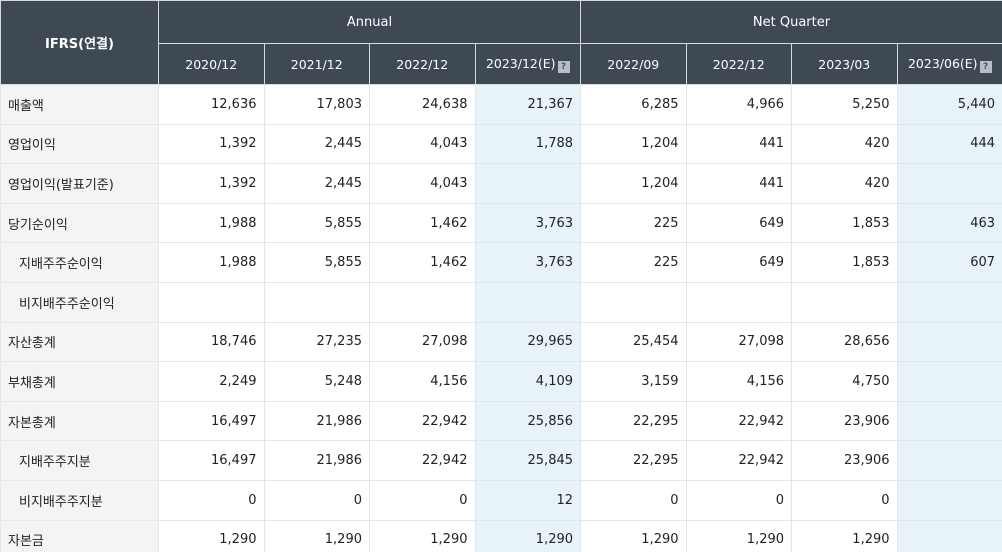 The width and height of the screenshot is (1002, 552). I want to click on table-cell: 3,159, so click(633, 381).